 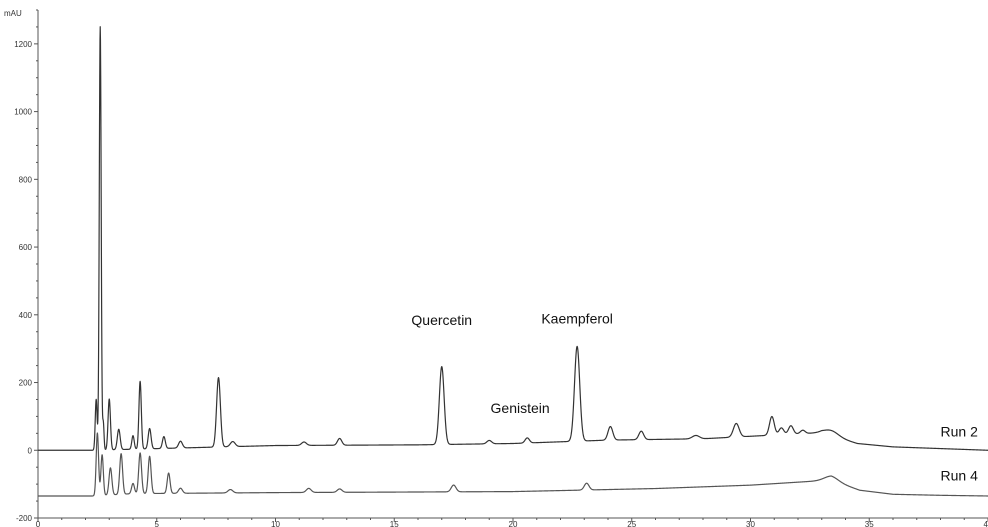 What do you see at coordinates (26, 315) in the screenshot?
I see `y-tick-label: 400` at bounding box center [26, 315].